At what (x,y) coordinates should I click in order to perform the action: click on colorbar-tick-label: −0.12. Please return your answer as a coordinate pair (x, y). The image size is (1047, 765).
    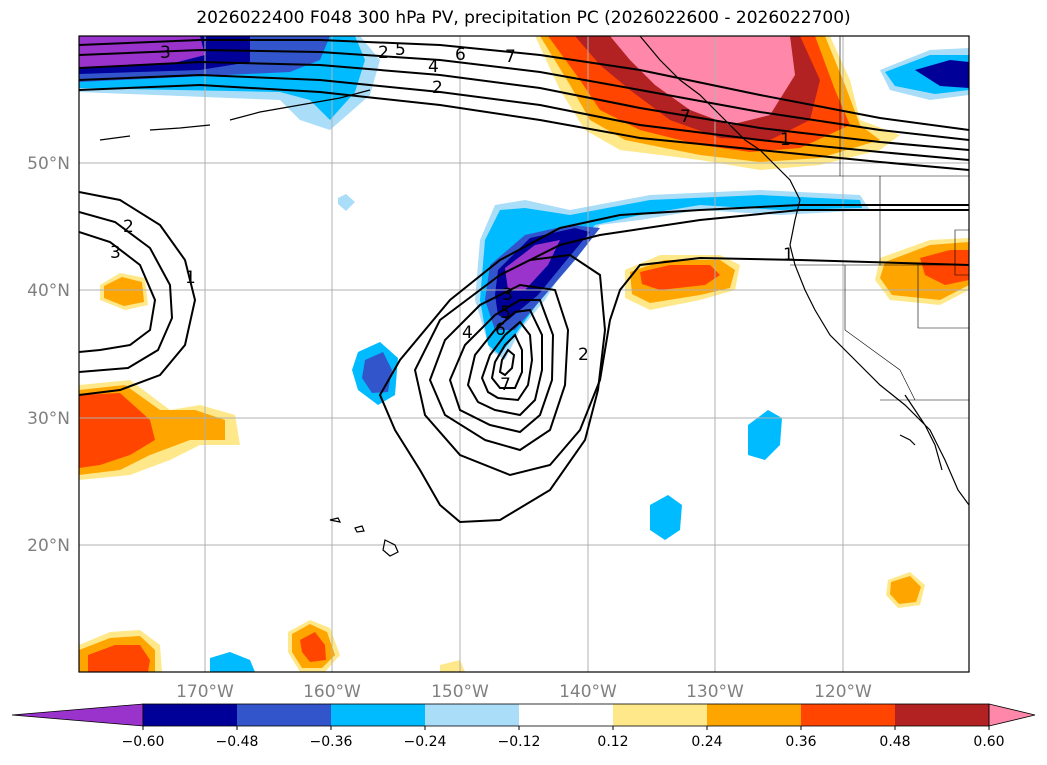
    Looking at the image, I should click on (519, 742).